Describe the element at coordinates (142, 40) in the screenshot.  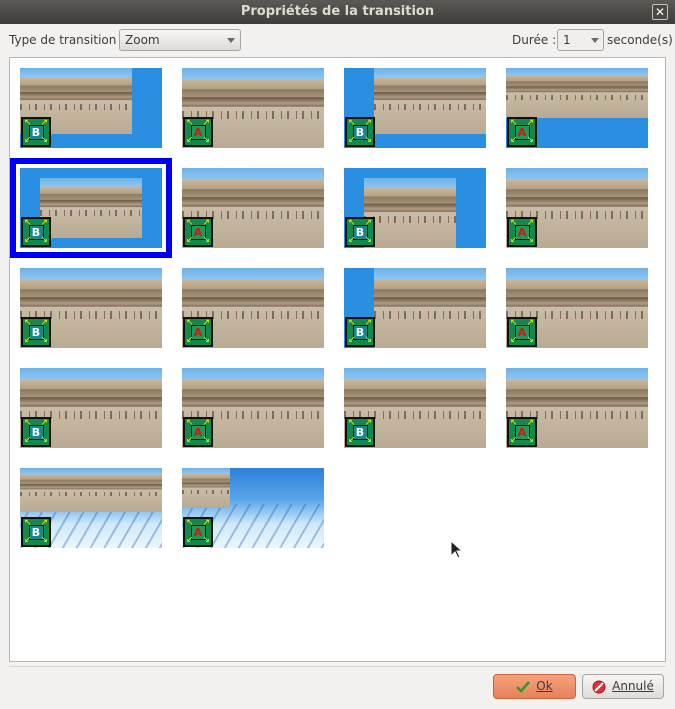
I see `transition-type-value: Zoom` at that location.